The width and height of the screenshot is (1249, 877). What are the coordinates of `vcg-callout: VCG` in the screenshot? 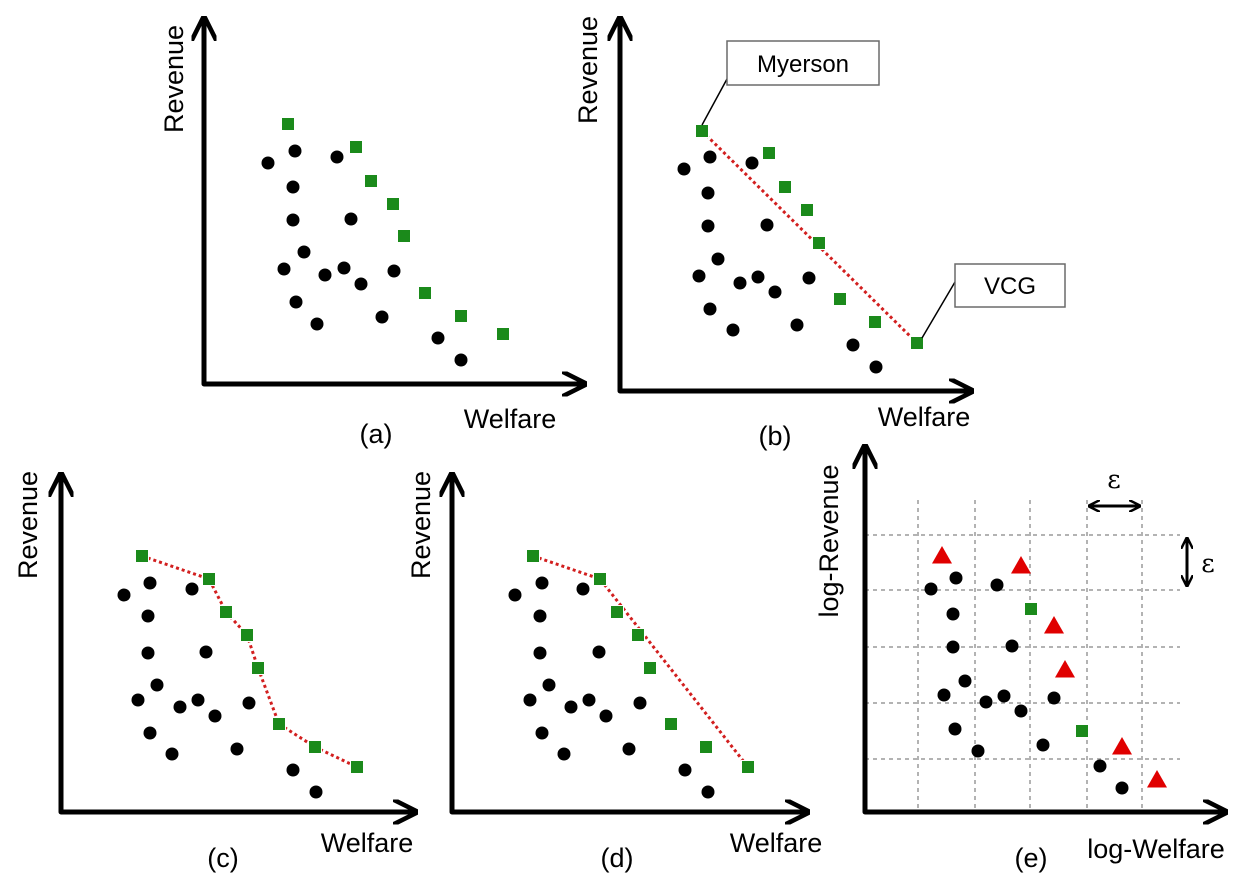 It's located at (993, 301).